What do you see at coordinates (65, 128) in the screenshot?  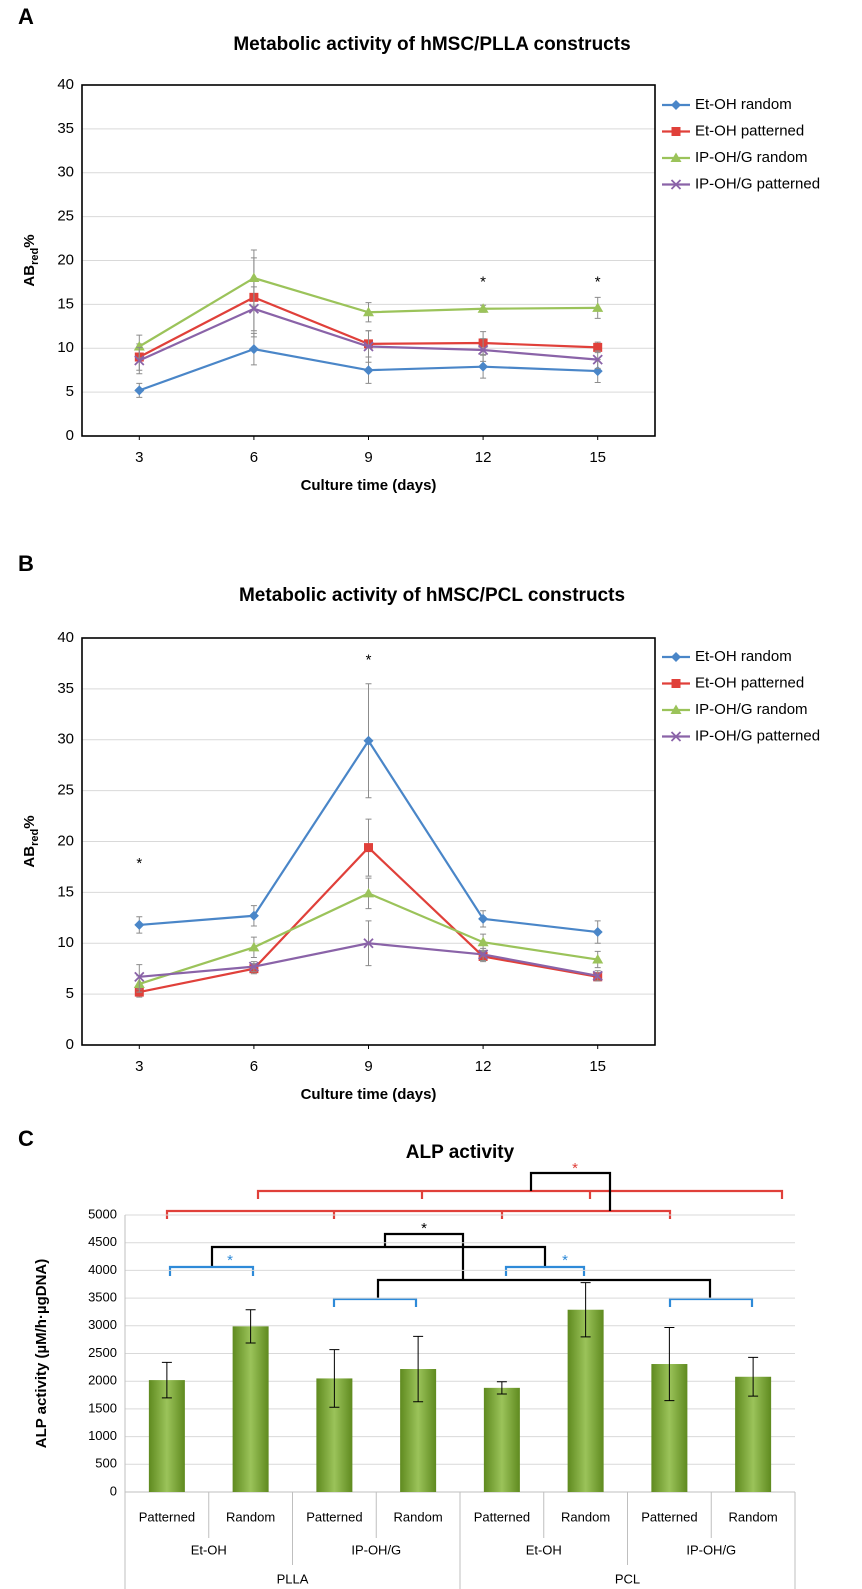 I see `y-tick-label: 35` at bounding box center [65, 128].